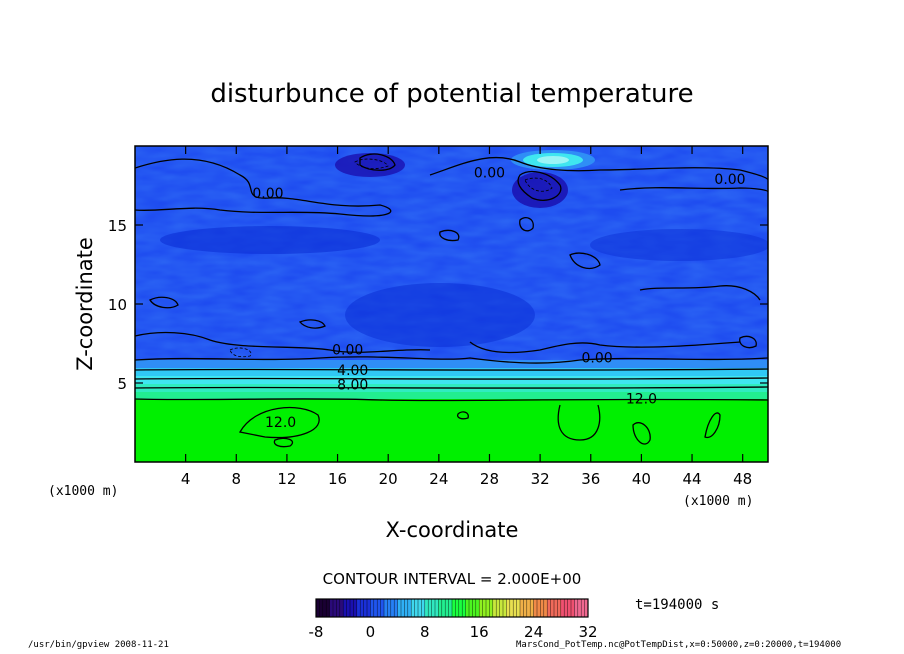  What do you see at coordinates (438, 479) in the screenshot?
I see `x-tick-label: 24` at bounding box center [438, 479].